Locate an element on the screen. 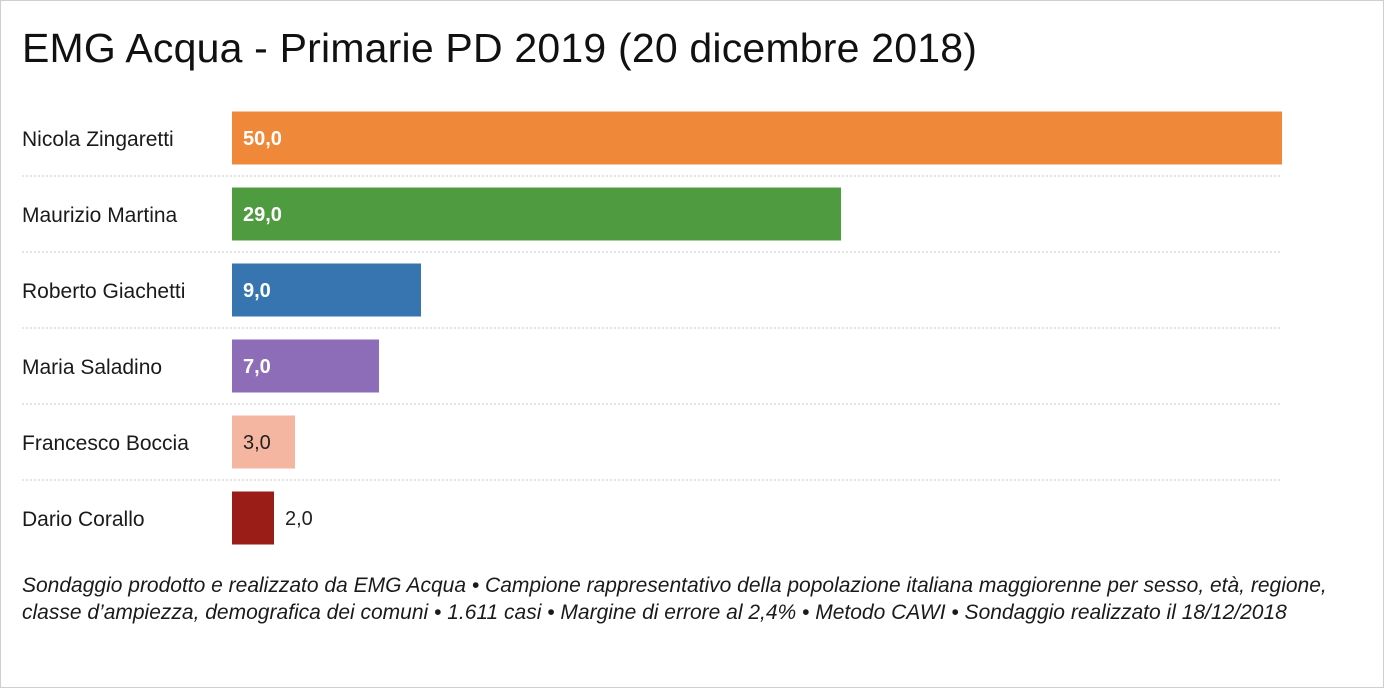  category-label: Maria Saladino is located at coordinates (92, 367).